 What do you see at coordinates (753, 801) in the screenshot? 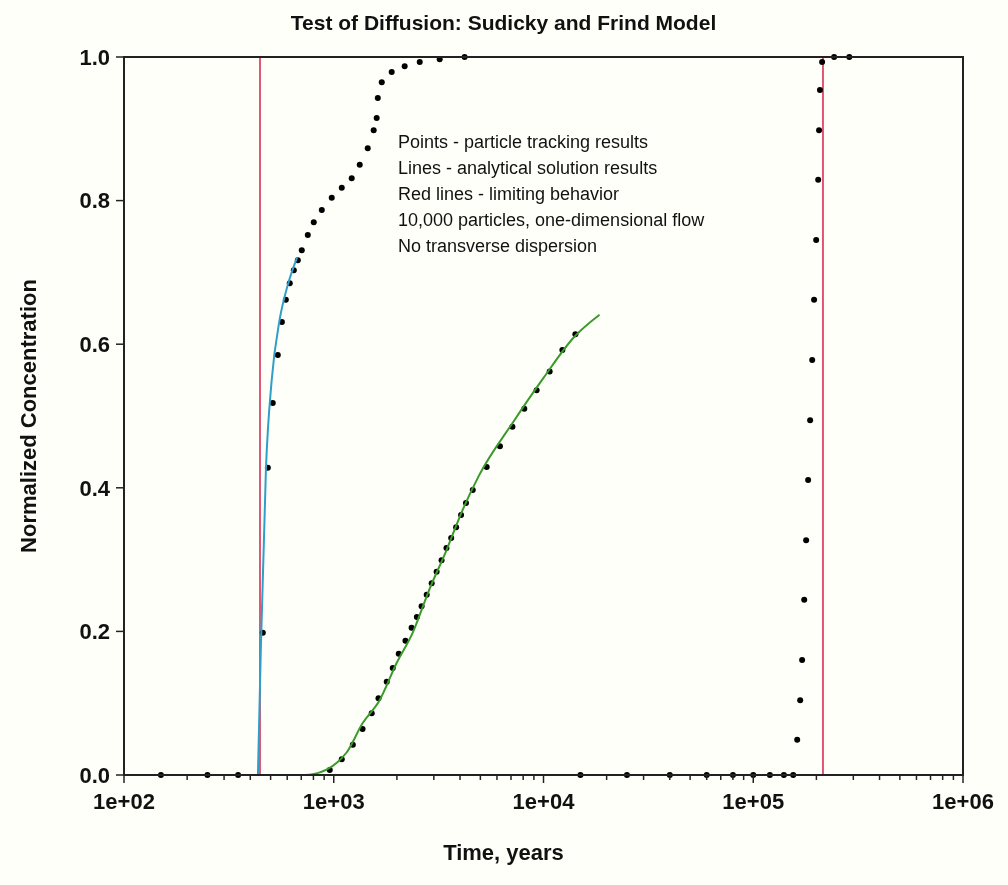
I see `x-tick-label: 1e+05` at bounding box center [753, 801].